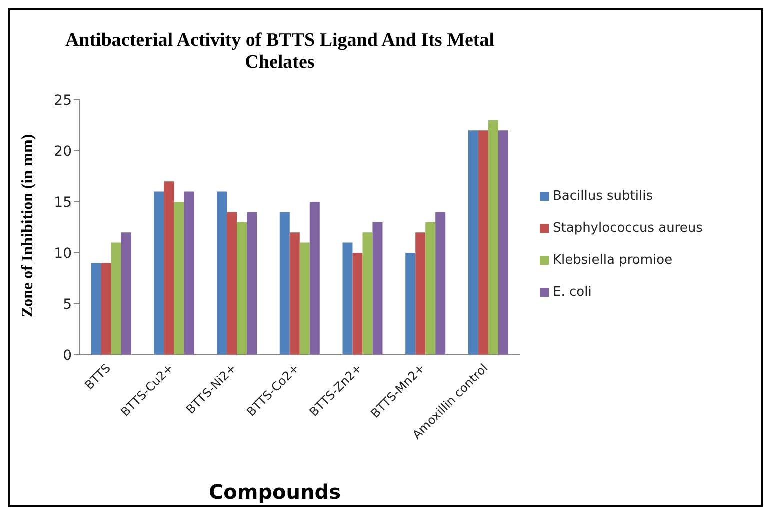  I want to click on y-tick-label: 20, so click(63, 152).